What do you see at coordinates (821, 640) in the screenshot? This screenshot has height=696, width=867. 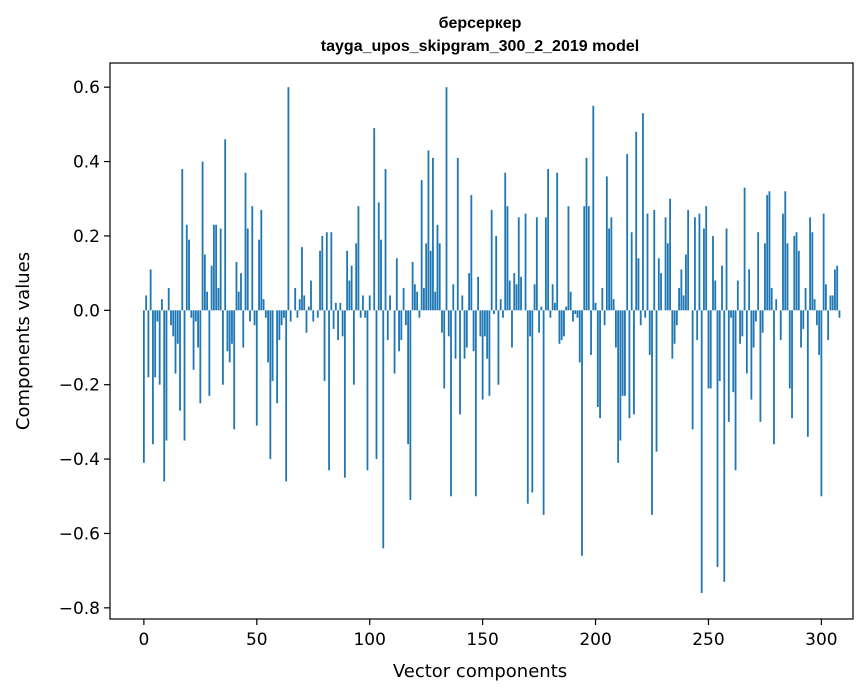 I see `x-tick-label: 300` at bounding box center [821, 640].